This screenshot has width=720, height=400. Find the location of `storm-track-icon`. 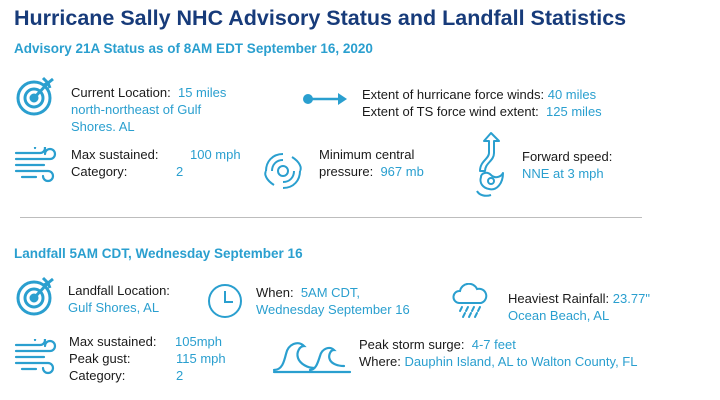

storm-track-icon is located at coordinates (491, 165).